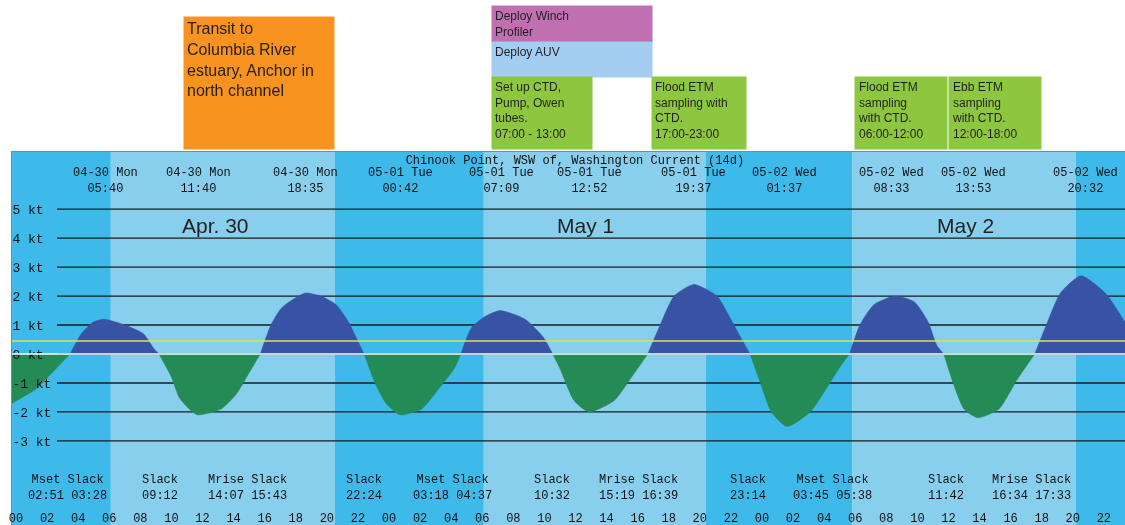 The height and width of the screenshot is (525, 1125). I want to click on annotation: Slack 10:32, so click(552, 488).